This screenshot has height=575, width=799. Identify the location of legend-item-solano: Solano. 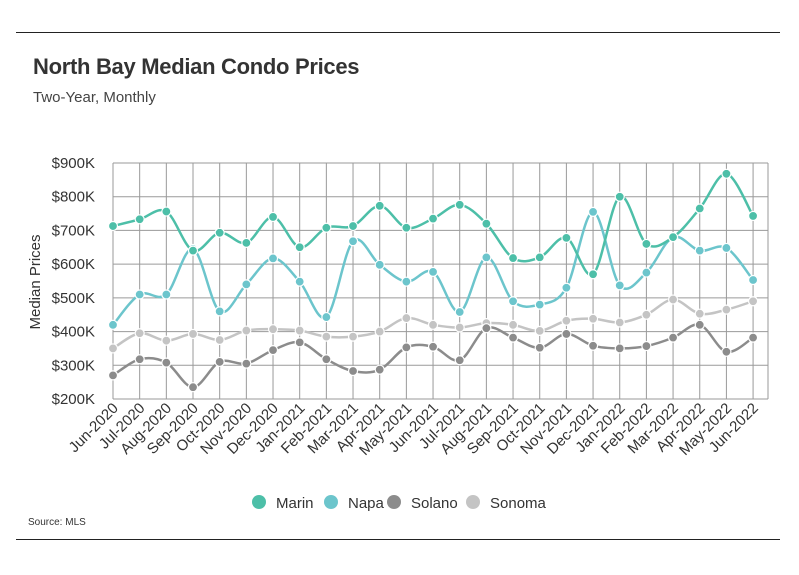
(422, 503).